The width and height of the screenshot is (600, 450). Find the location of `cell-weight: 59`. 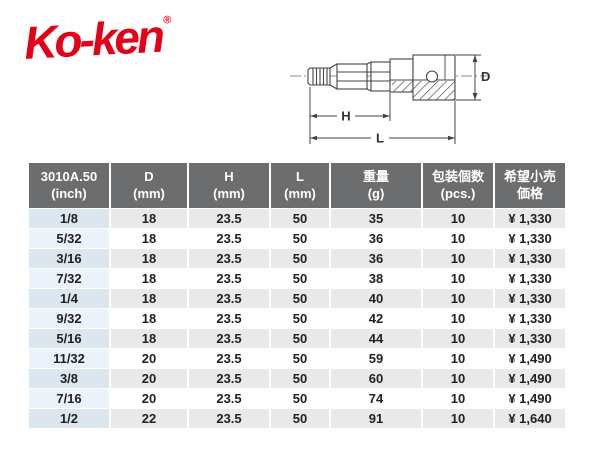

cell-weight: 59 is located at coordinates (376, 359).